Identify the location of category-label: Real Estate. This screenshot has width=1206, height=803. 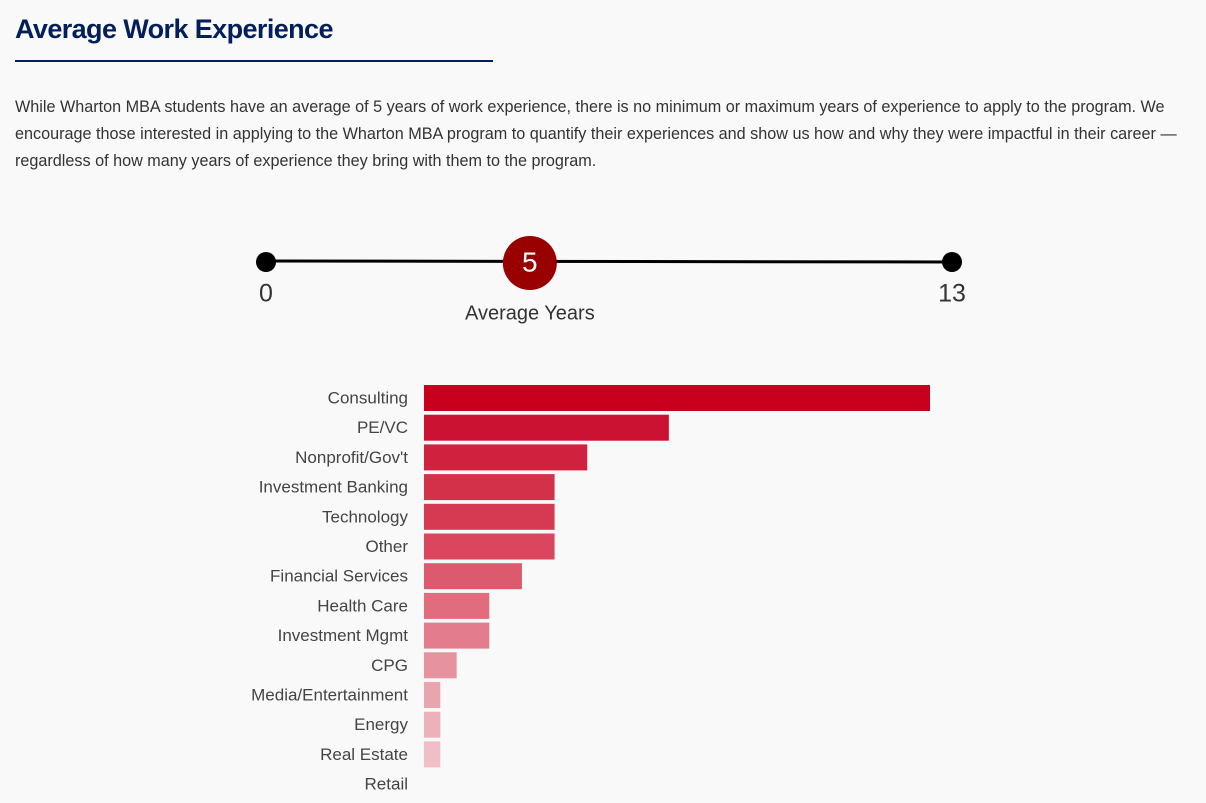
(364, 754).